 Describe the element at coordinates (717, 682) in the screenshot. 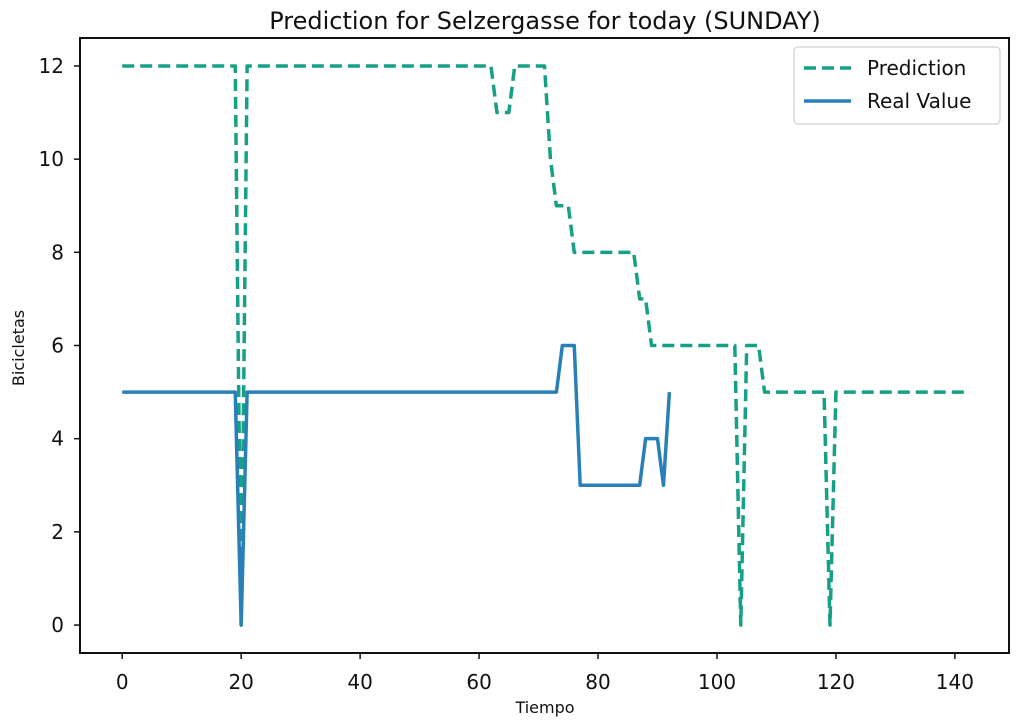

I see `x-tick-label-100: 100` at that location.